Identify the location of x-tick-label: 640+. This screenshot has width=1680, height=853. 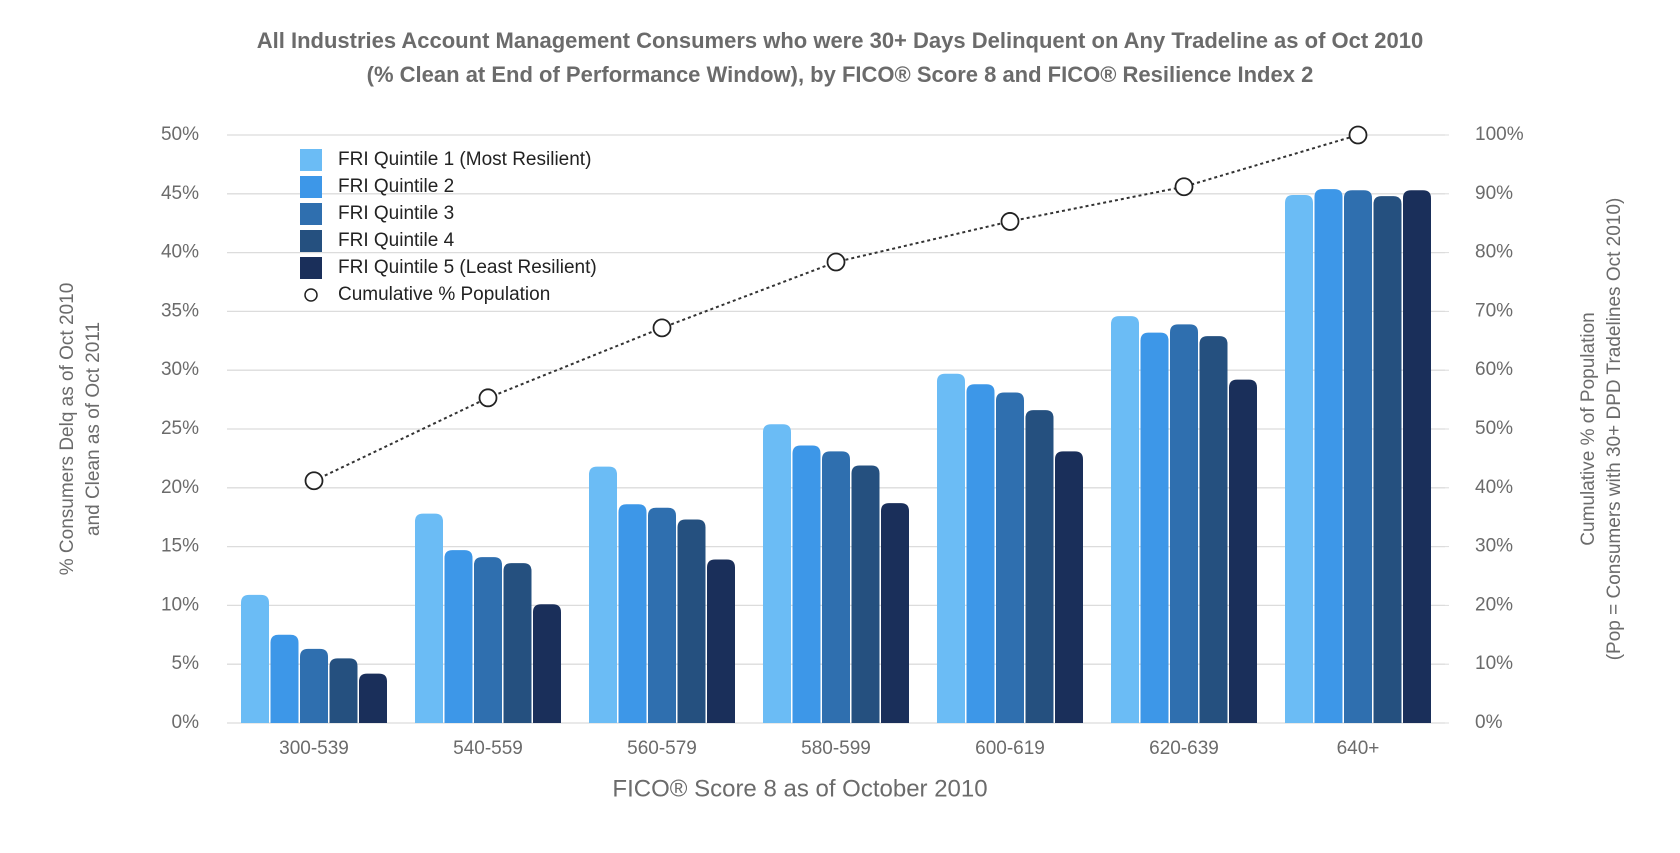
(1358, 748).